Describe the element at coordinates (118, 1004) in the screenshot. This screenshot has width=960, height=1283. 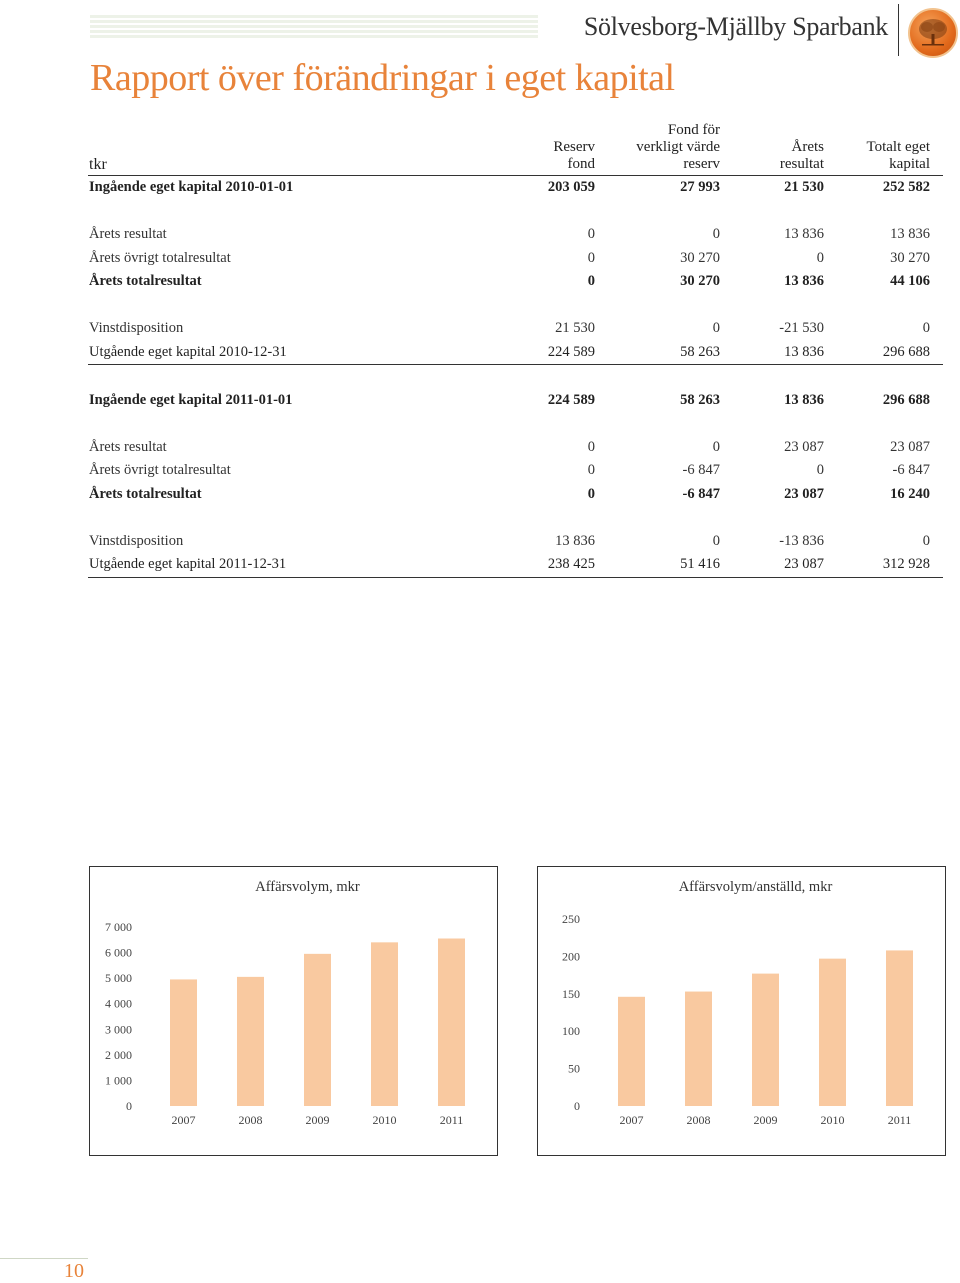
I see `y-tick-label: 4 000` at that location.